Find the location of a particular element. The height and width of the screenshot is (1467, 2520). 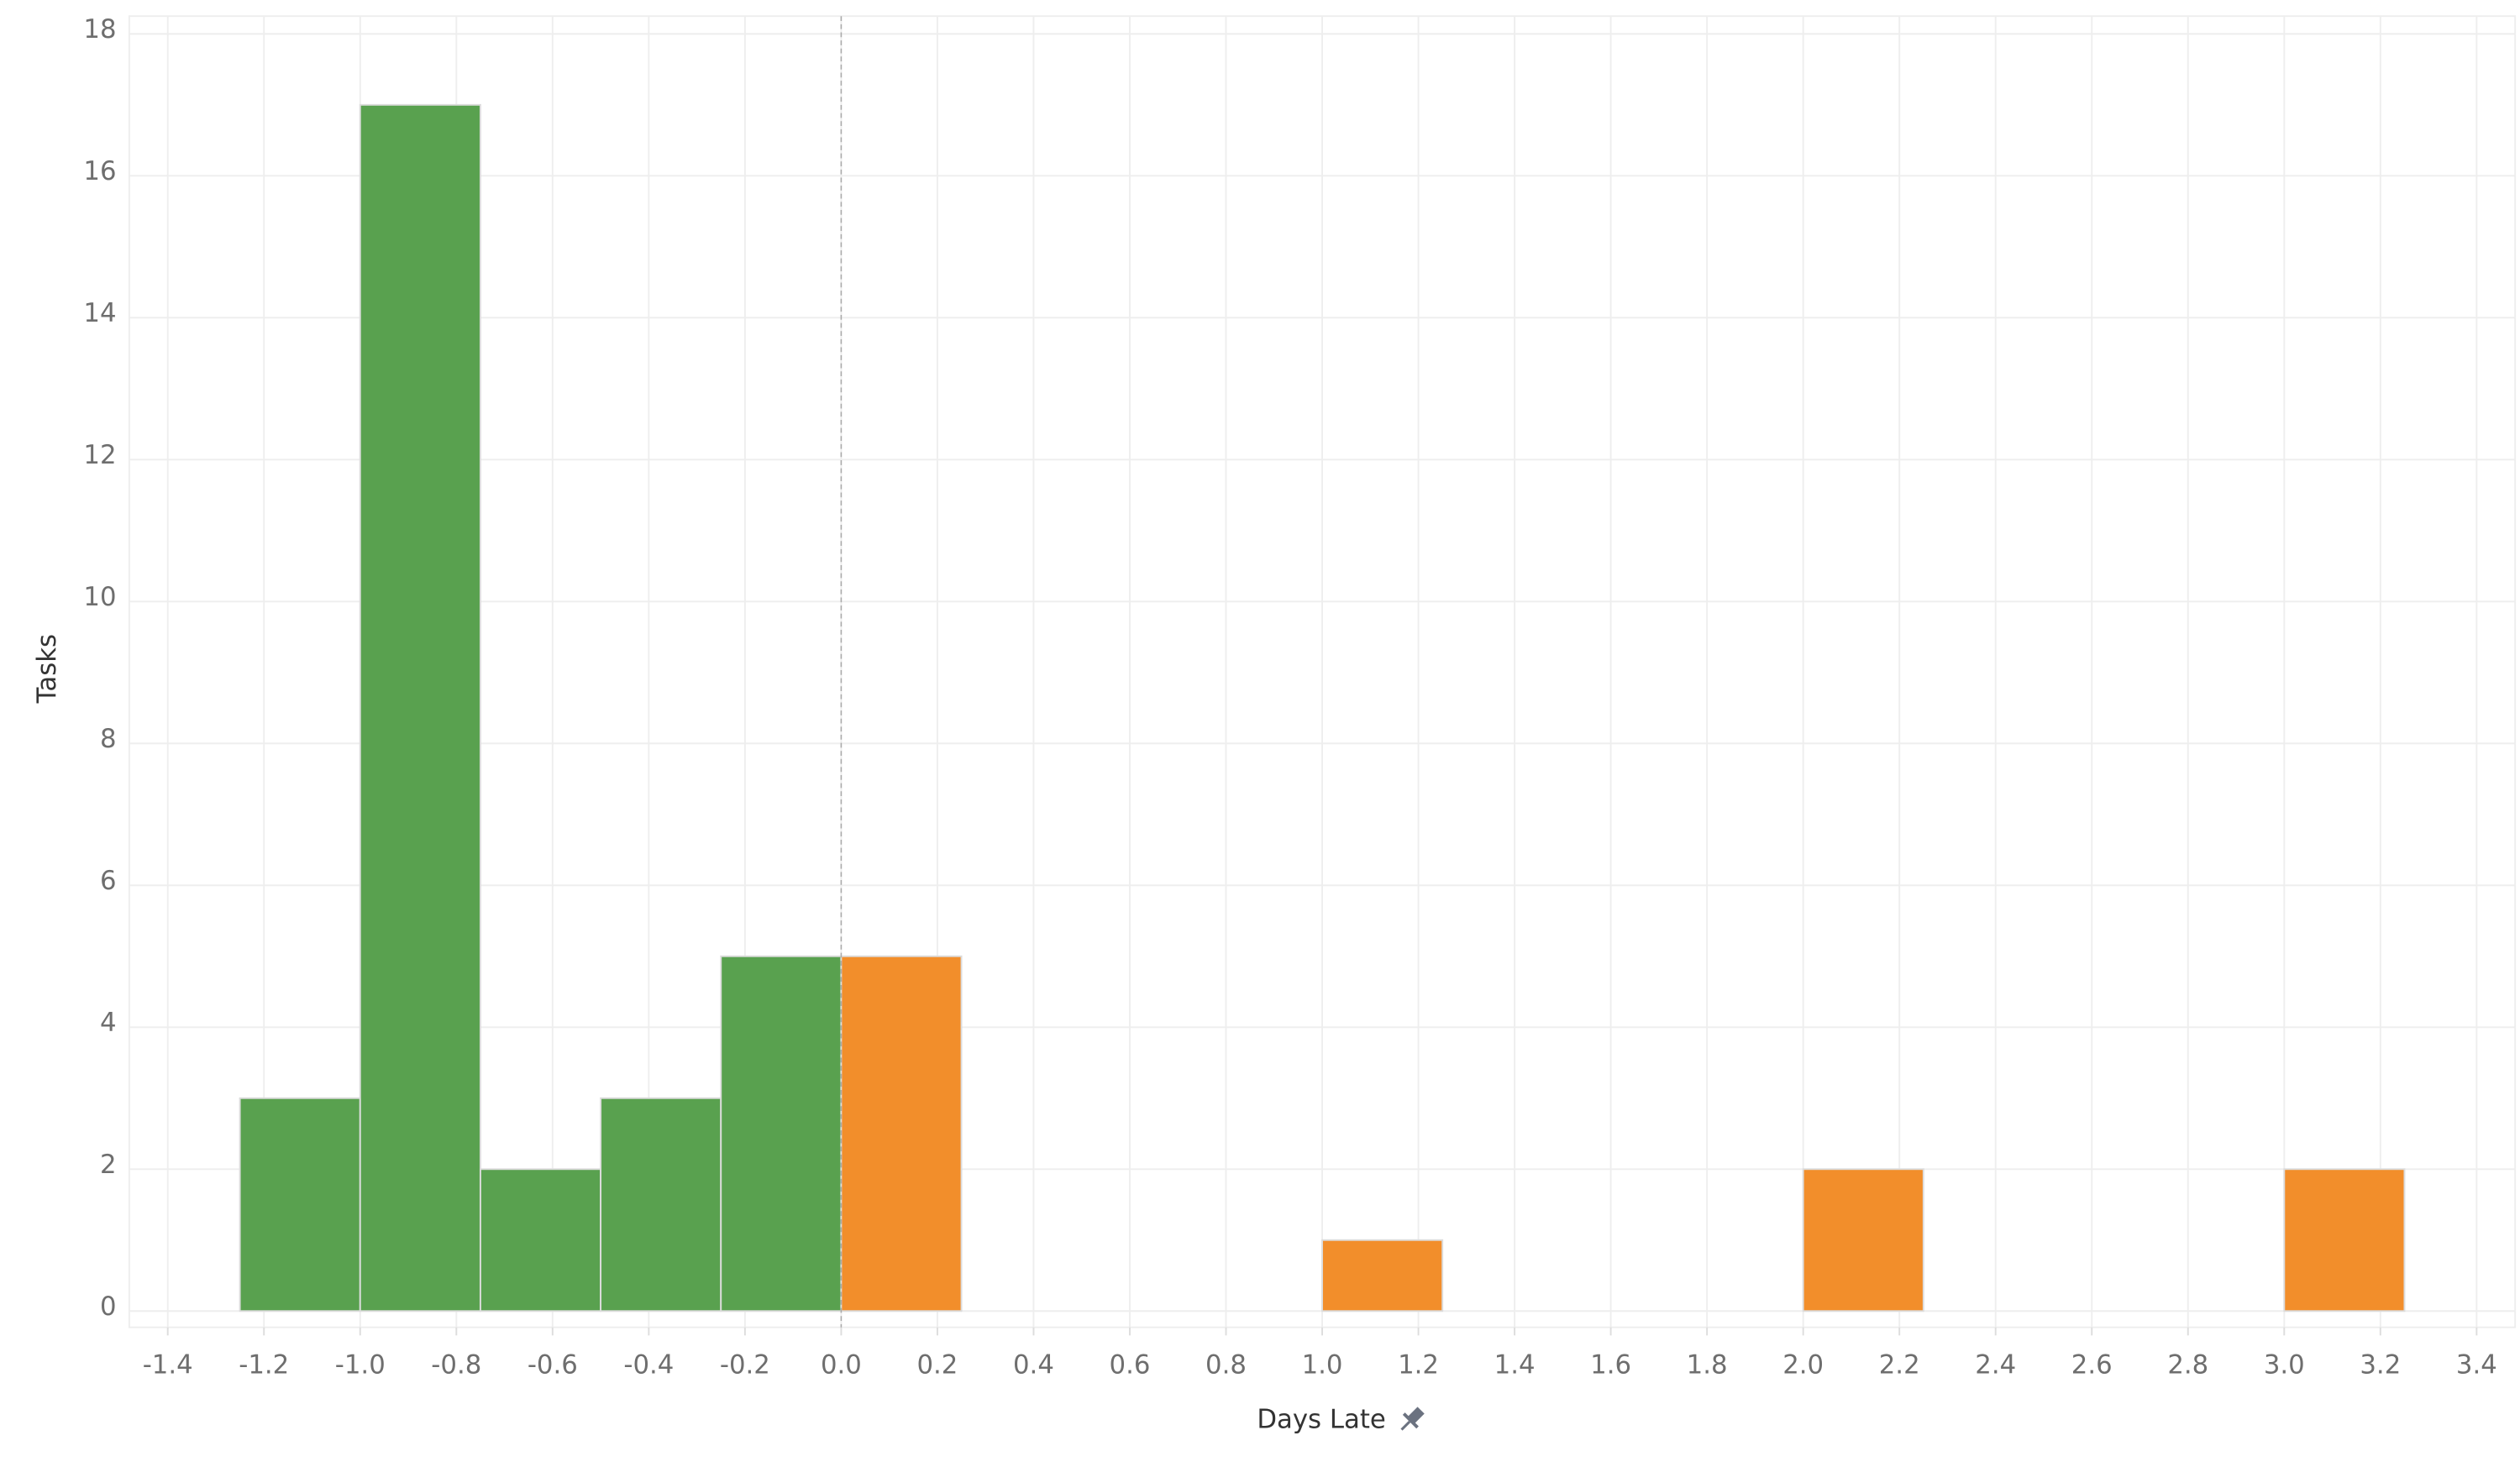

y-tick-label: 18 is located at coordinates (99, 29).